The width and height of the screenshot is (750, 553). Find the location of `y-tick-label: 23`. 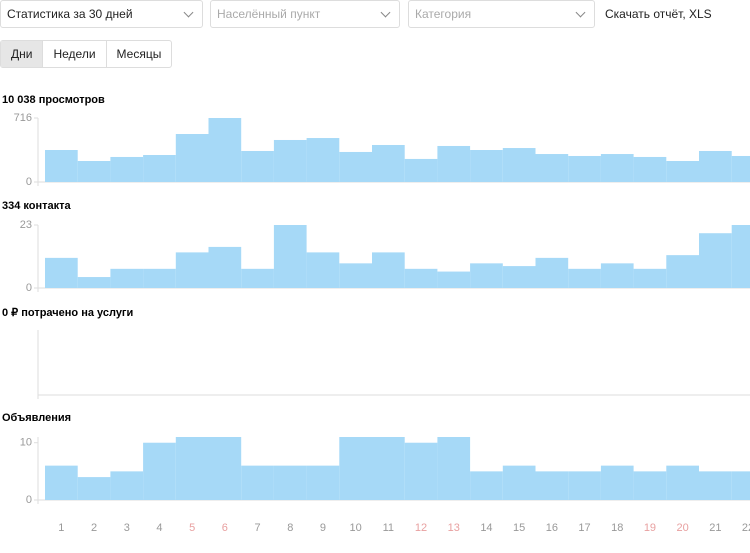

y-tick-label: 23 is located at coordinates (26, 225).